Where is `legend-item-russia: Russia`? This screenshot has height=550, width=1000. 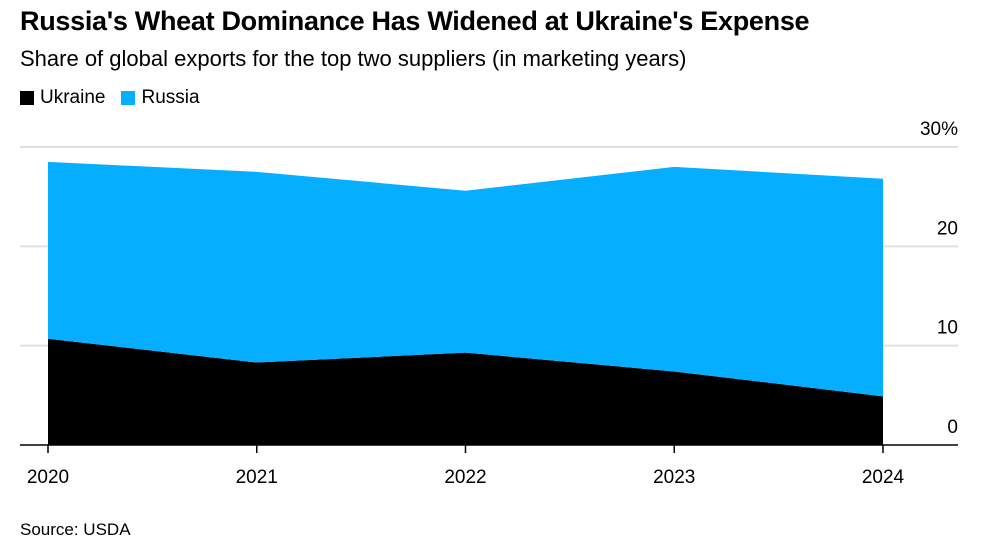 legend-item-russia: Russia is located at coordinates (160, 98).